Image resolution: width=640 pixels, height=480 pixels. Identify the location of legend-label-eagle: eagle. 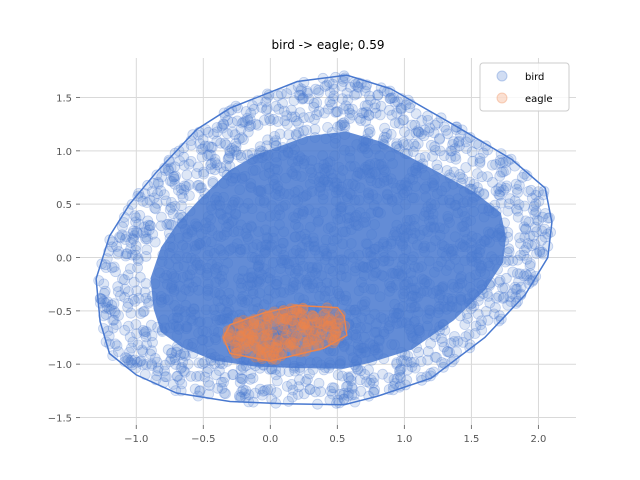
(539, 99).